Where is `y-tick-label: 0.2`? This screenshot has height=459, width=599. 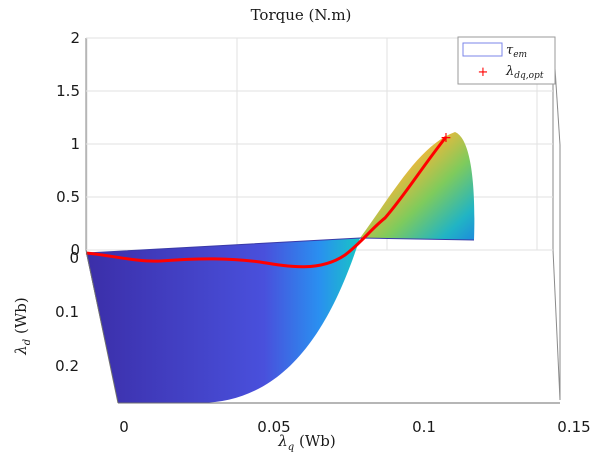 y-tick-label: 0.2 is located at coordinates (67, 366).